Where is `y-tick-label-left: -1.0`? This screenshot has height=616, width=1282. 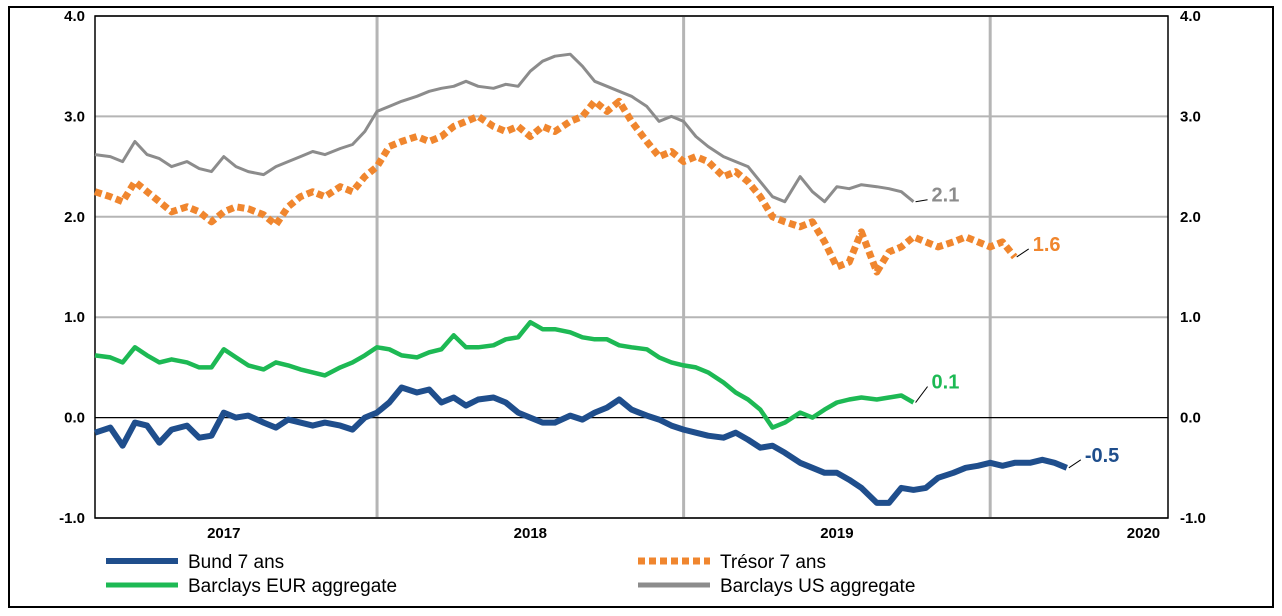
y-tick-label-left: -1.0 is located at coordinates (72, 518).